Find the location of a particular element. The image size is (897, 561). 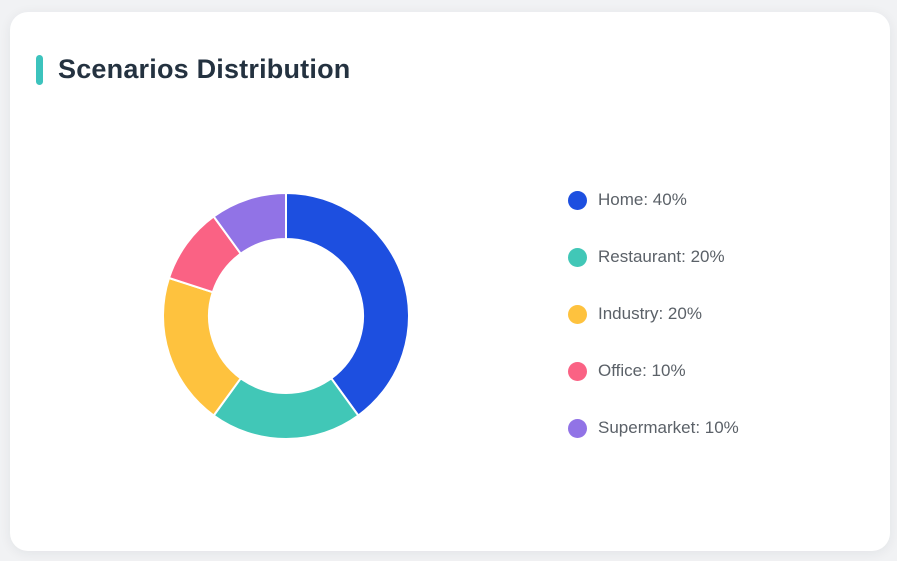

title-accent-bar is located at coordinates (39, 69).